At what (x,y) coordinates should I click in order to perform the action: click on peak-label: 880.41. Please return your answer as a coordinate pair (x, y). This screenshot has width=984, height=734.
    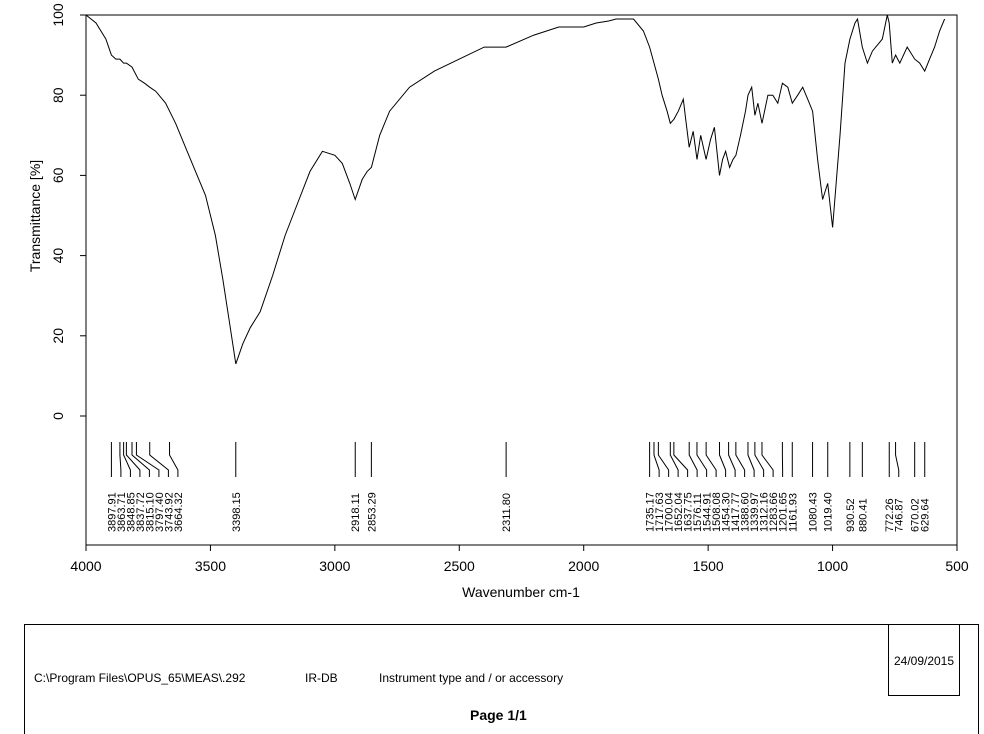
    Looking at the image, I should click on (863, 515).